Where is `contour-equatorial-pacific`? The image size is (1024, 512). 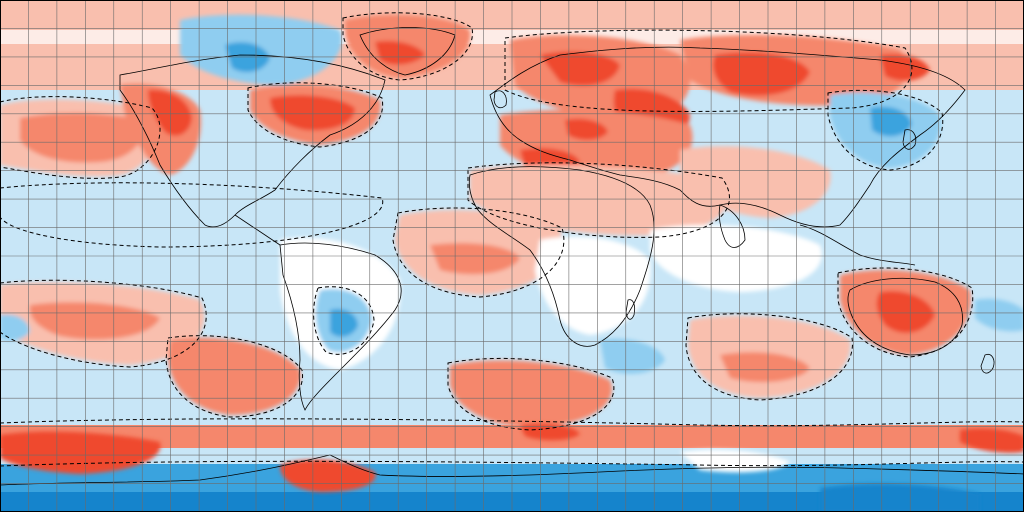
contour-equatorial-pacific is located at coordinates (192, 215).